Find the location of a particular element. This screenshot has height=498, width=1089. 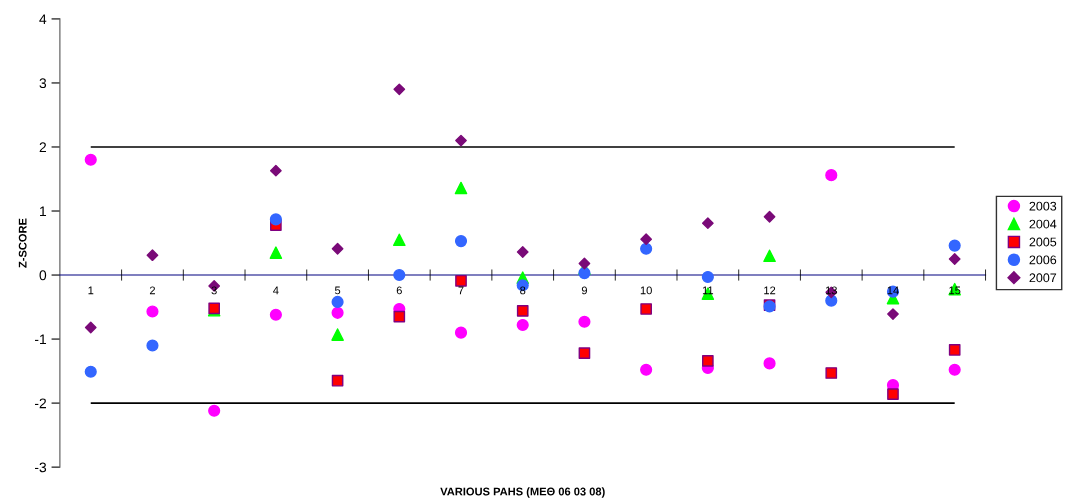

legend-label: 2006 is located at coordinates (1043, 260).